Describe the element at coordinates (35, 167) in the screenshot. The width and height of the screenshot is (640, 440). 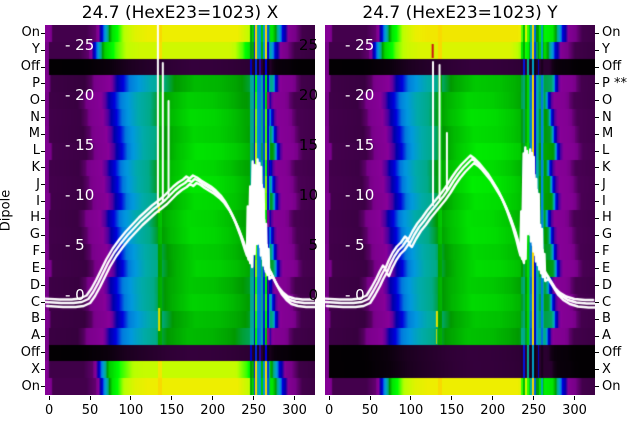
I see `dipole-row-label-left: K` at that location.